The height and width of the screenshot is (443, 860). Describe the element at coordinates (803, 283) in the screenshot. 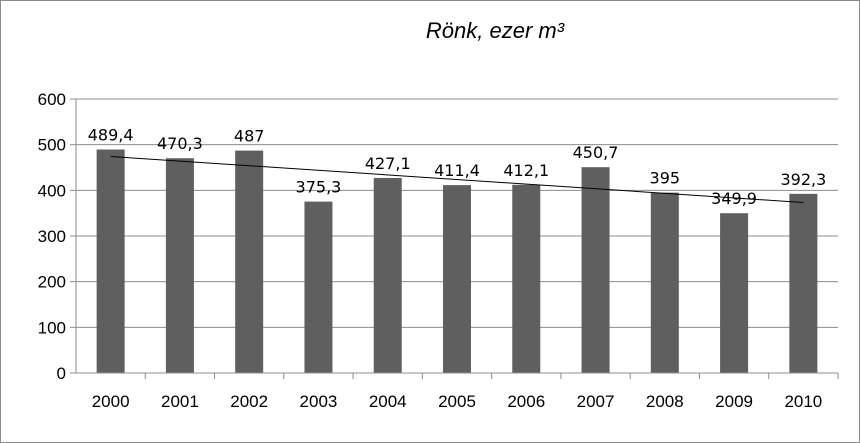

I see `bar-2010` at that location.